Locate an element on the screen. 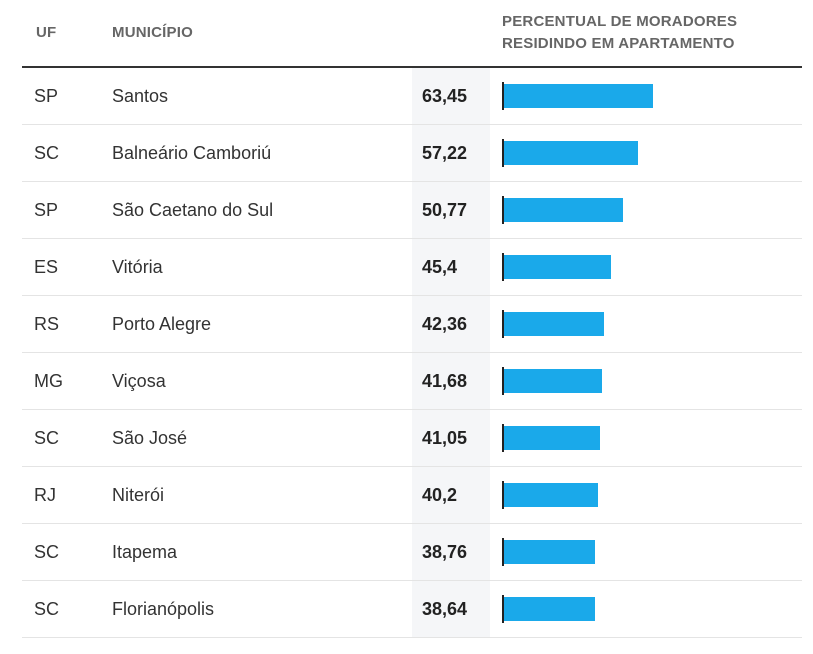 The height and width of the screenshot is (654, 813). value-label: 57,22 is located at coordinates (445, 152).